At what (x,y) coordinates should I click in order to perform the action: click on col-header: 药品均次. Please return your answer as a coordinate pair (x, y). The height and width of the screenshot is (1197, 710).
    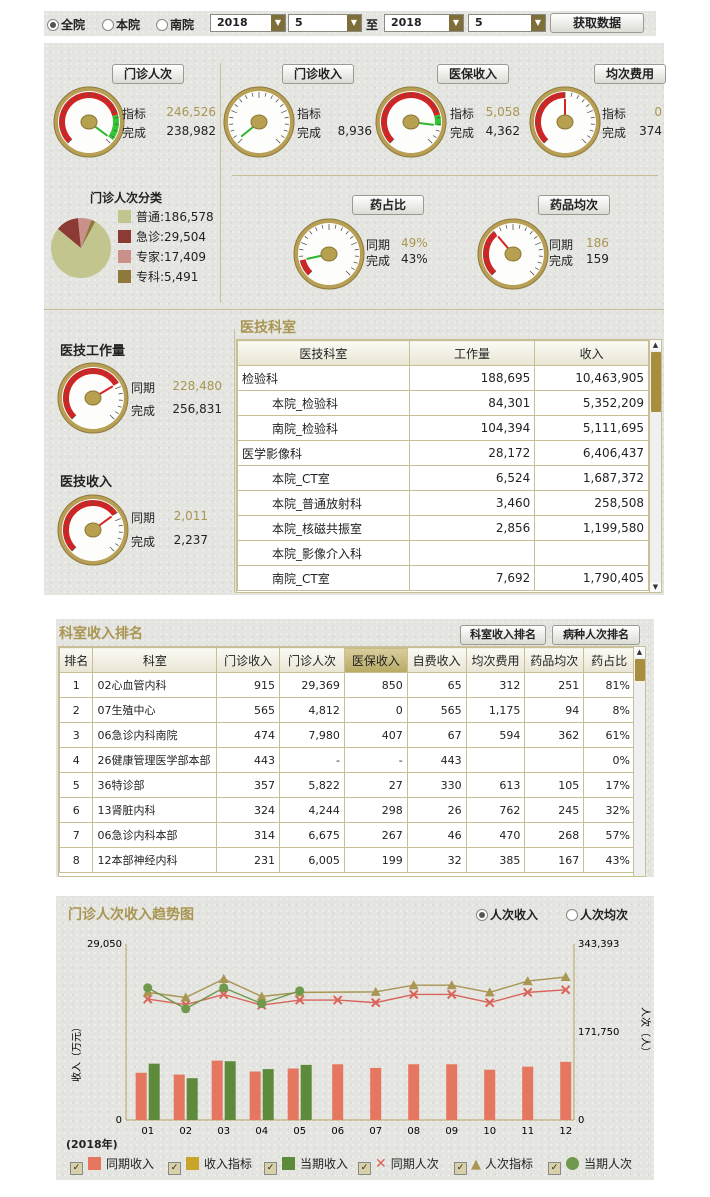
    Looking at the image, I should click on (554, 660).